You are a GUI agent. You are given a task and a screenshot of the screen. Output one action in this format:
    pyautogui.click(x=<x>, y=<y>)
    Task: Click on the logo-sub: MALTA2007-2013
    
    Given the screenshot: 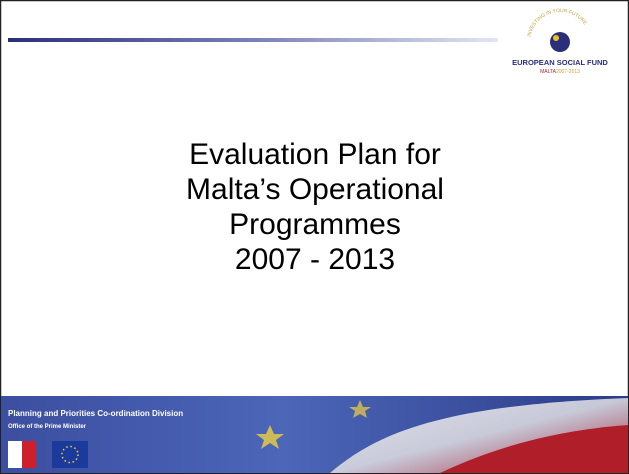 What is the action you would take?
    pyautogui.click(x=560, y=72)
    